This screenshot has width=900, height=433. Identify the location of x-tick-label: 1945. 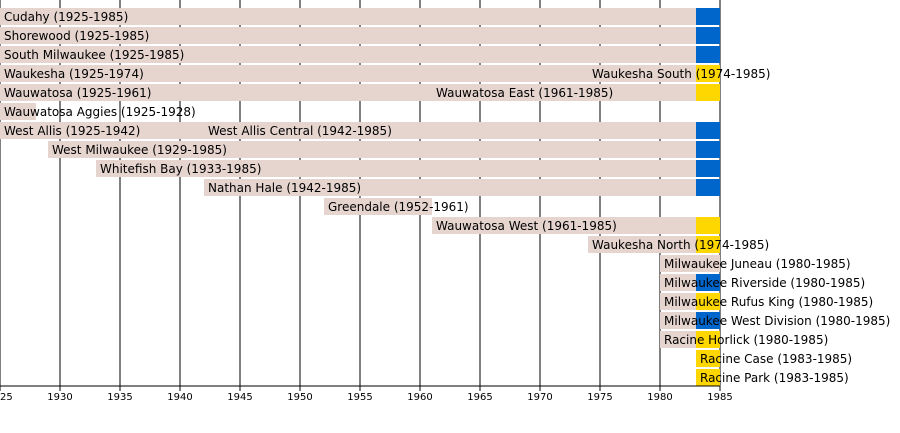
(239, 397).